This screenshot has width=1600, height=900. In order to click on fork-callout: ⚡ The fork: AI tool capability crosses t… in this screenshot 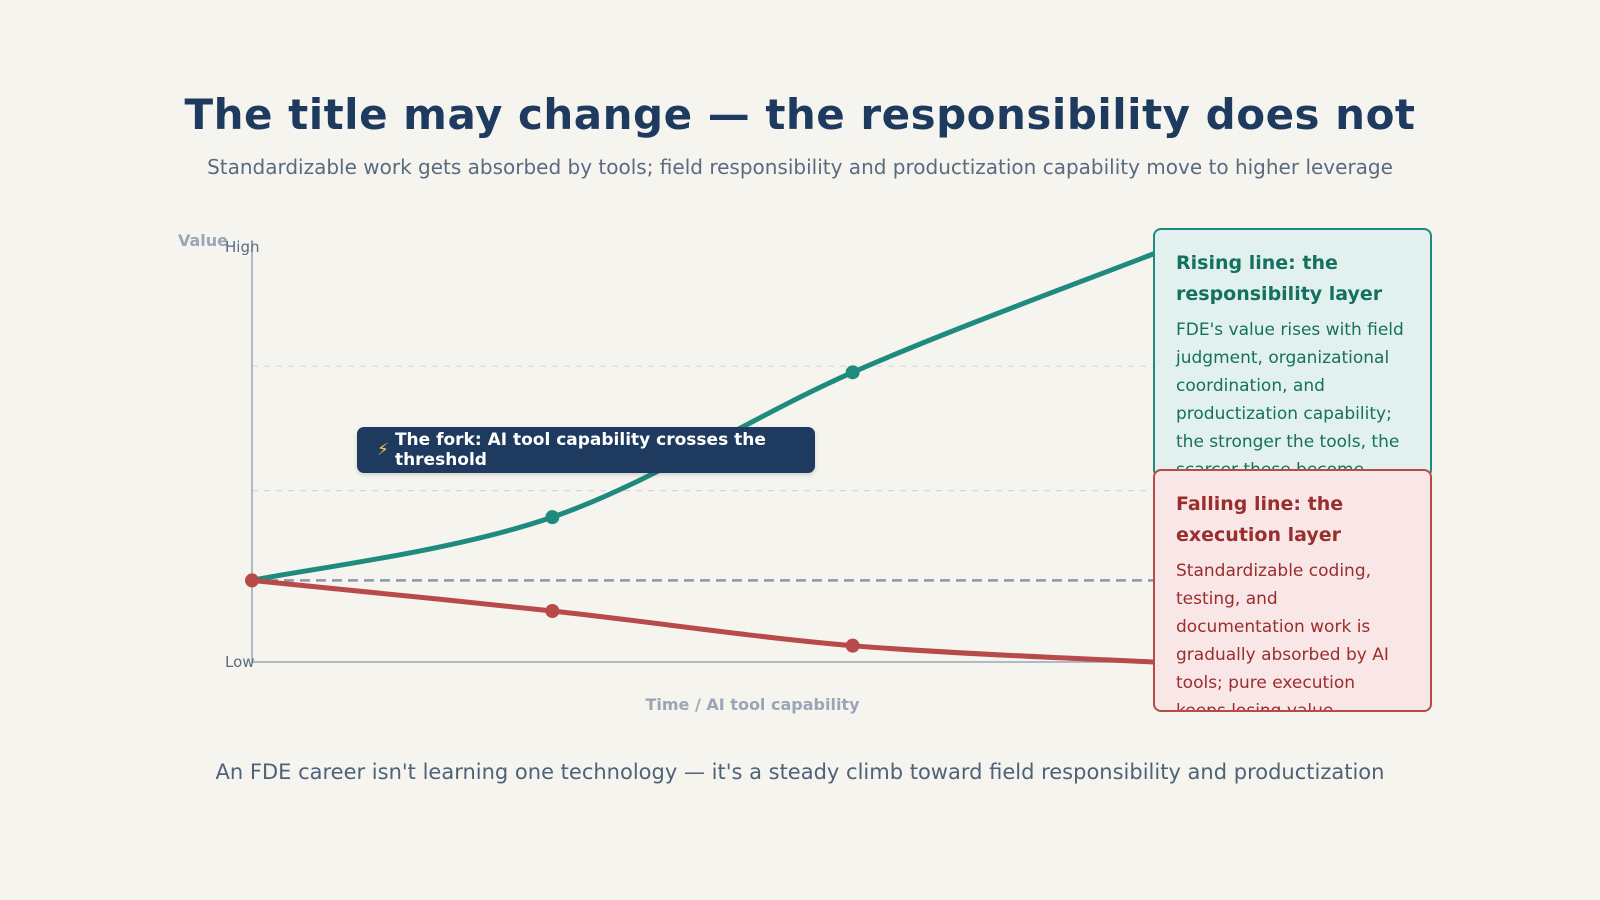, I will do `click(586, 450)`.